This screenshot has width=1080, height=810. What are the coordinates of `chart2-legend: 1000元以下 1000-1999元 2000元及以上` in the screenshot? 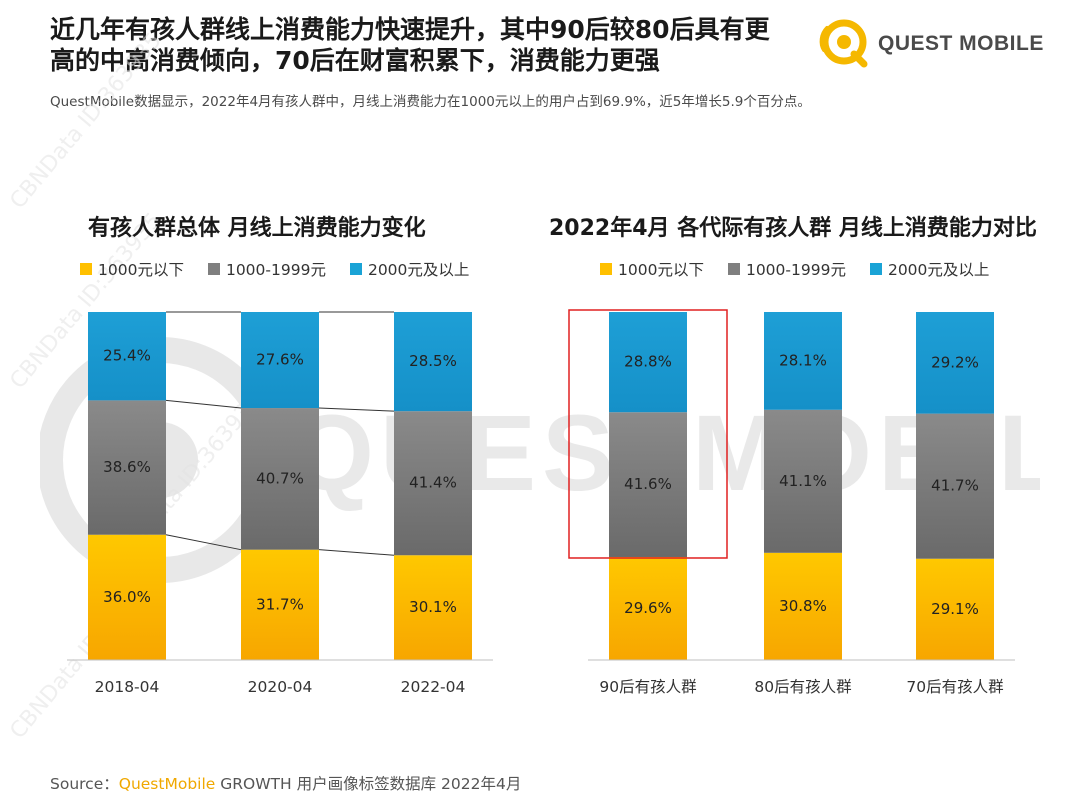 It's located at (794, 269).